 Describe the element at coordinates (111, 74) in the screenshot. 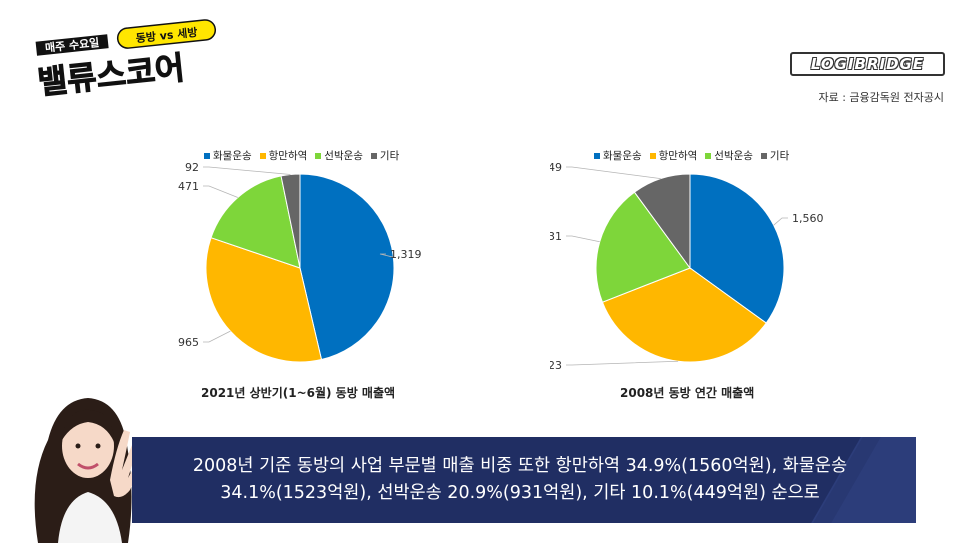

I see `logo-main-text: 밸류스코어` at that location.